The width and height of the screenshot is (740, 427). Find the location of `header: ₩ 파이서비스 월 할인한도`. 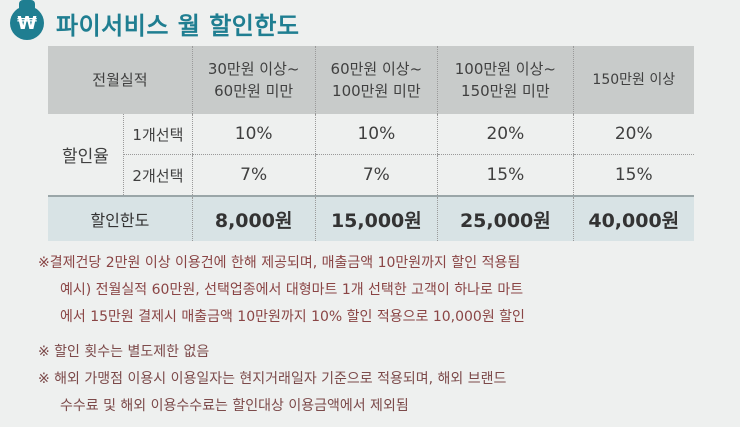

header: ₩ 파이서비스 월 할인한도 is located at coordinates (155, 20).